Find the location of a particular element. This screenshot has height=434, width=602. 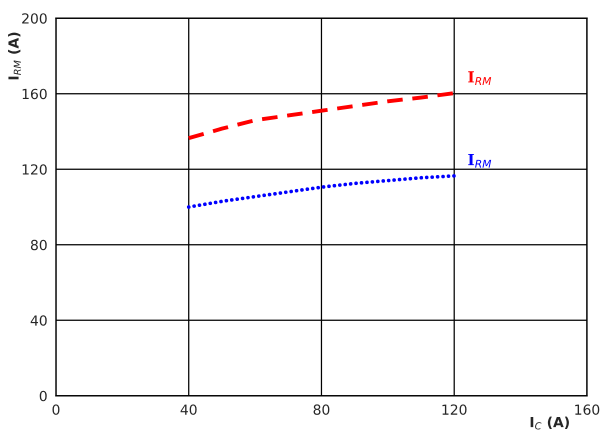

x-tick-label: 120 is located at coordinates (454, 409).